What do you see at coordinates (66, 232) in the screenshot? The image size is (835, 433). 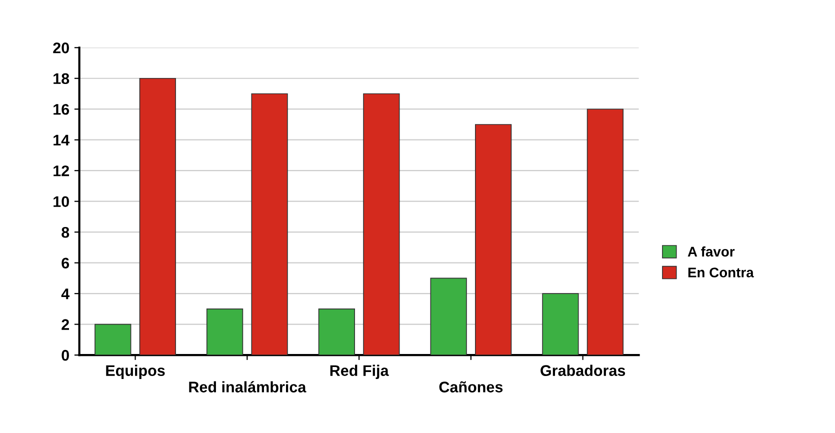 I see `y-tick-label: 8` at bounding box center [66, 232].